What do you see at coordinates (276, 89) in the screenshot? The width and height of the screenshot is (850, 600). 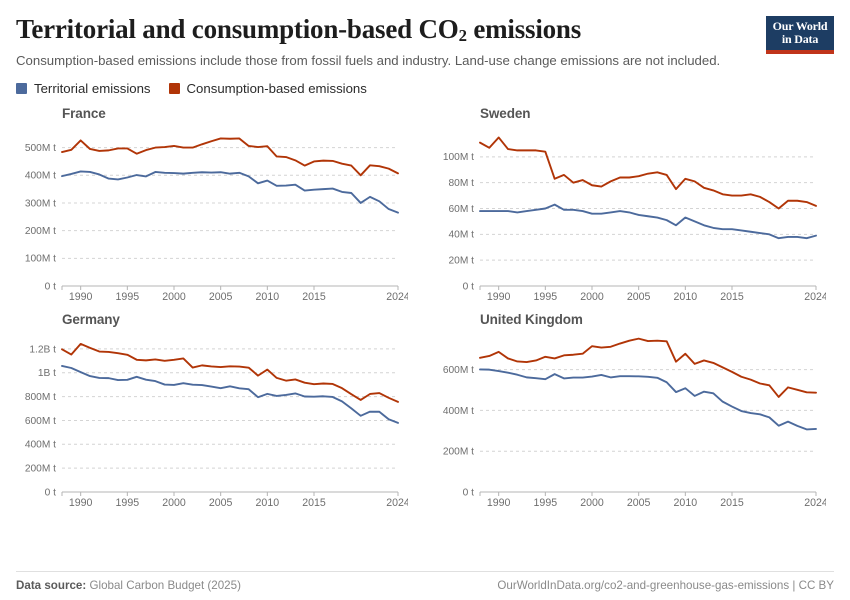 I see `legend-label: Consumption-based emissions` at bounding box center [276, 89].